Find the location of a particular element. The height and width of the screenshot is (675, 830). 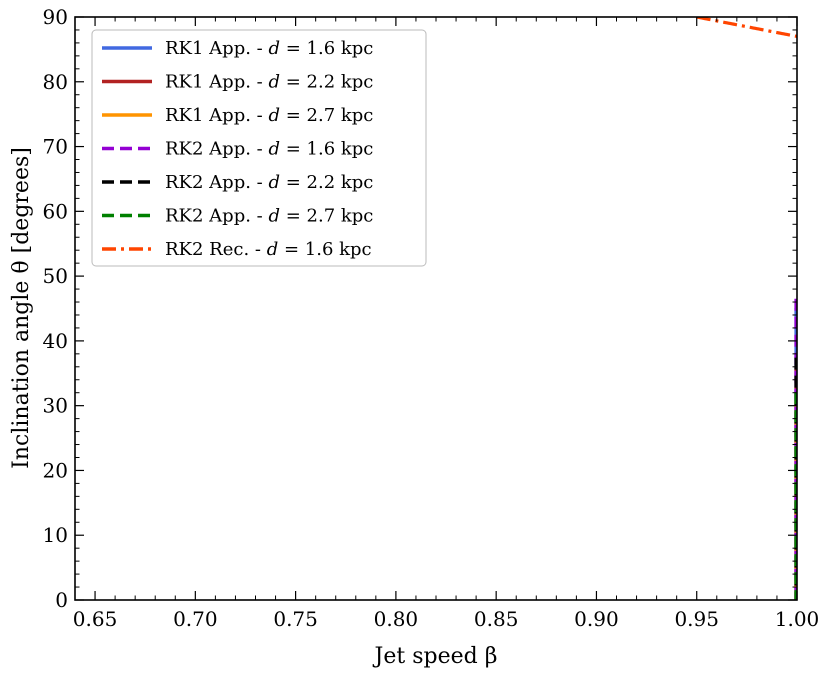

y-tick-label: 40 is located at coordinates (55, 341).